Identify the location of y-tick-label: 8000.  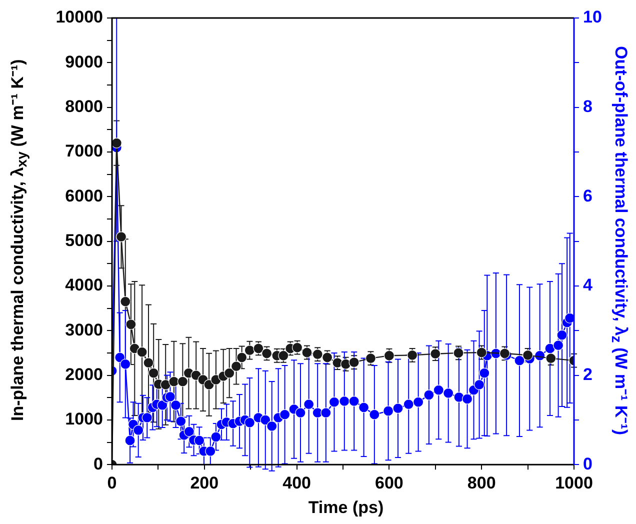
(84, 106).